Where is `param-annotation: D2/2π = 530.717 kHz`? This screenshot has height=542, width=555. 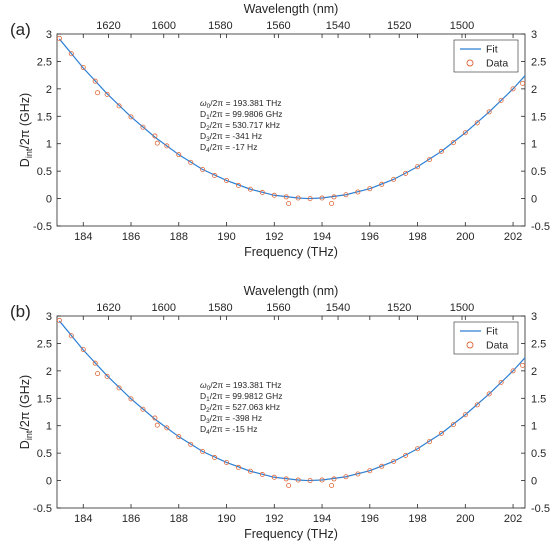
param-annotation: D2/2π = 530.717 kHz is located at coordinates (240, 126).